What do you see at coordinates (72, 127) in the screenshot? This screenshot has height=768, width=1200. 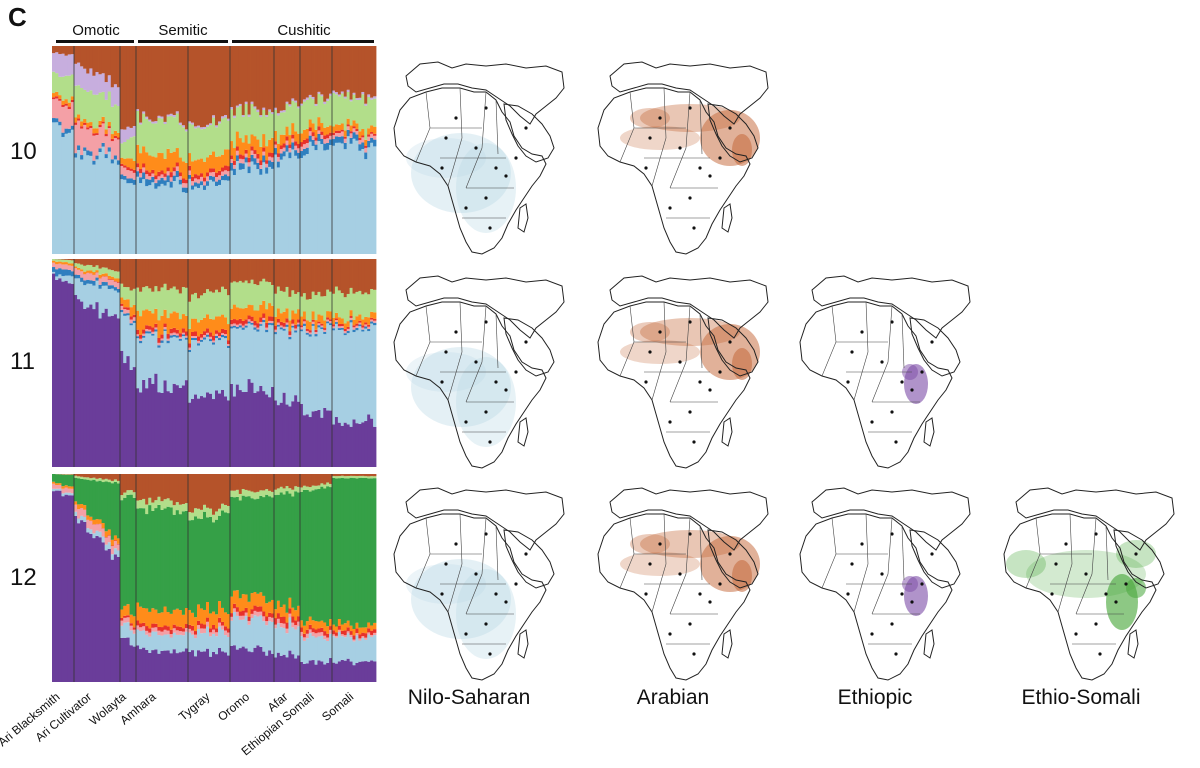 I see `bar-segment-10-dark_blue` at bounding box center [72, 127].